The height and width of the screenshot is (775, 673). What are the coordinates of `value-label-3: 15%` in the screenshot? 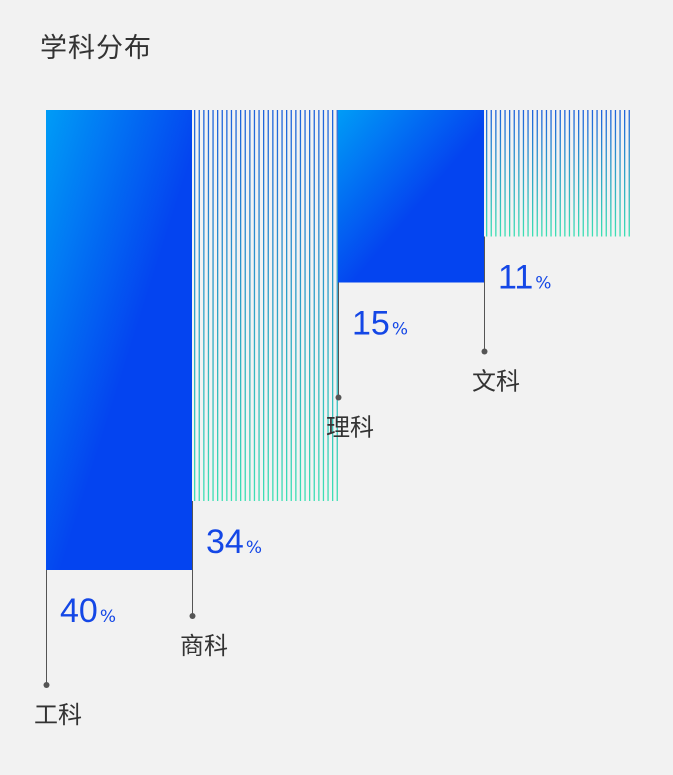 It's located at (380, 324).